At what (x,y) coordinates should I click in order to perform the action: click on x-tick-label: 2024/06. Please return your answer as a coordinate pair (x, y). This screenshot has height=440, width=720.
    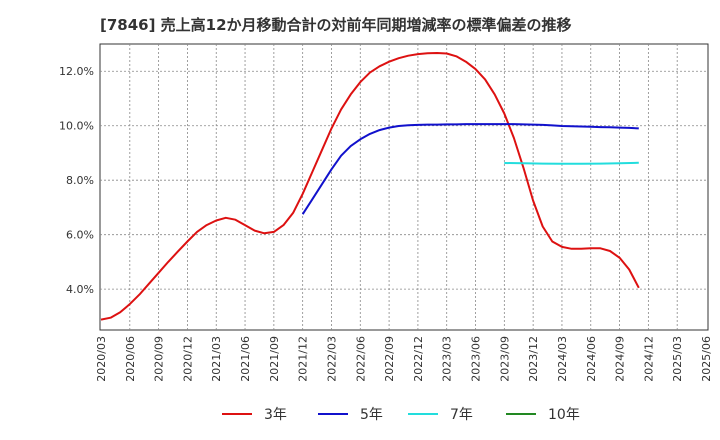
    Looking at the image, I should click on (591, 359).